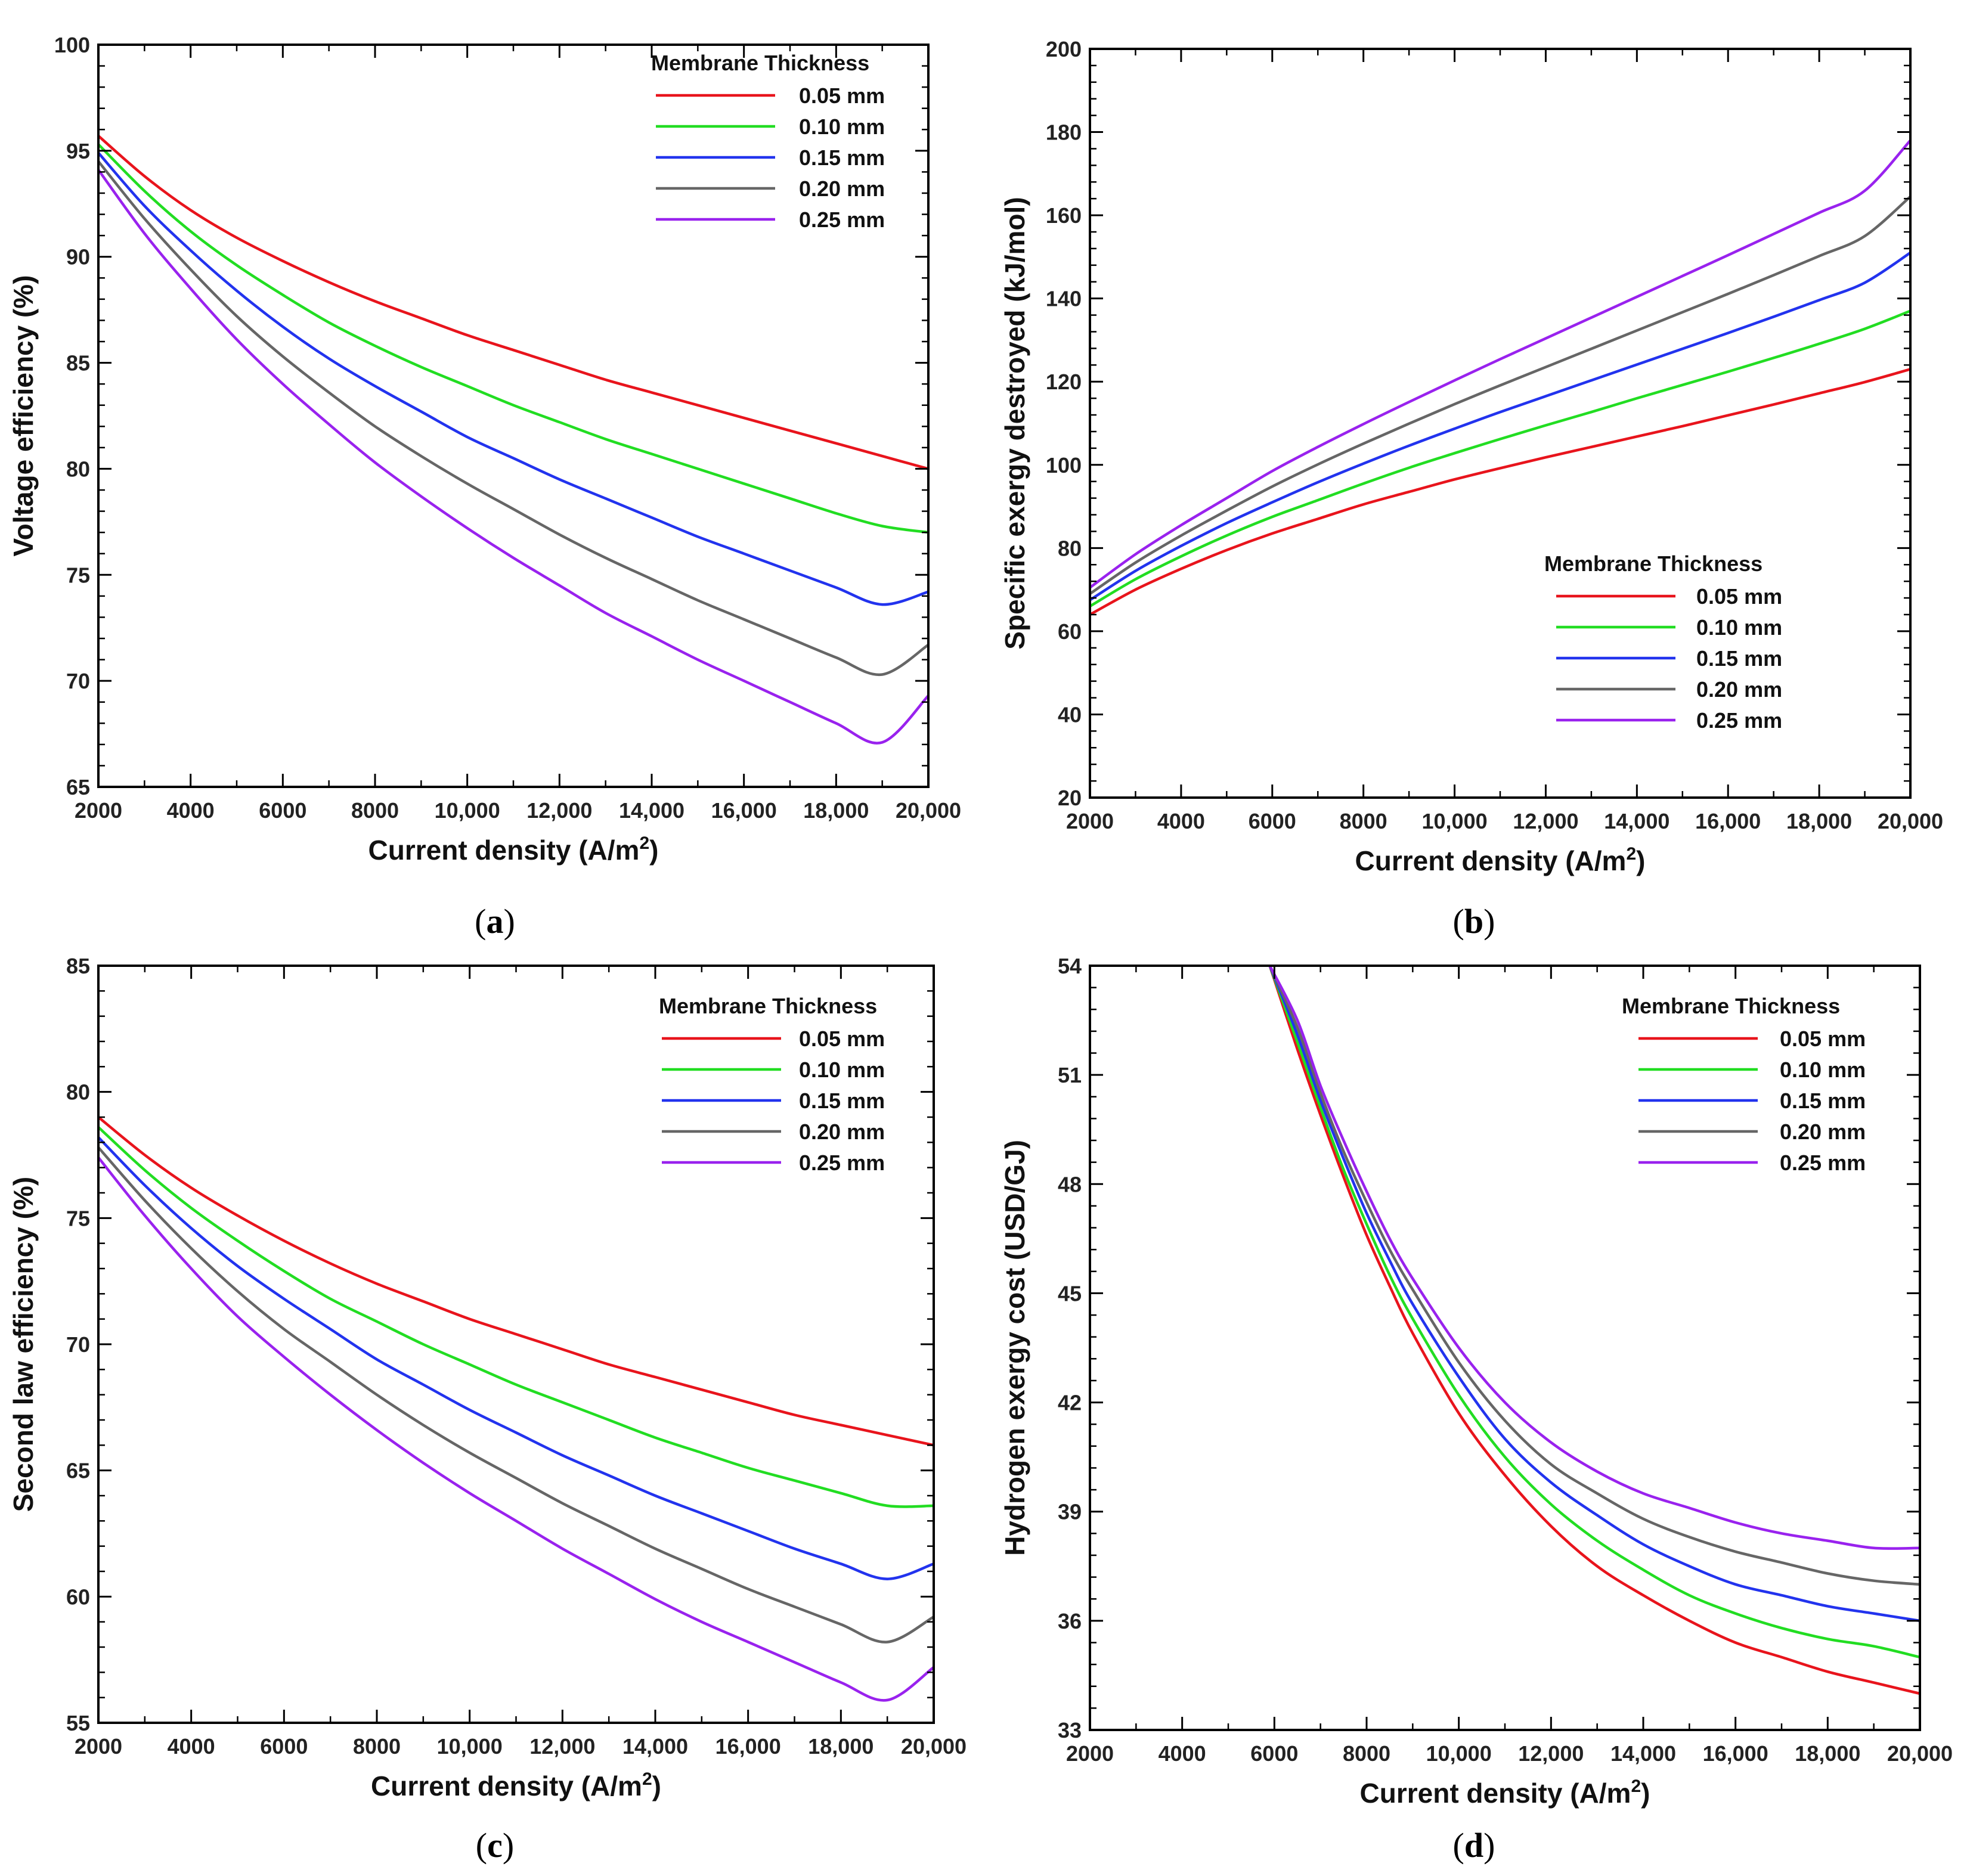 The image size is (1970, 1876). I want to click on y-tick-label: 140, so click(1064, 299).